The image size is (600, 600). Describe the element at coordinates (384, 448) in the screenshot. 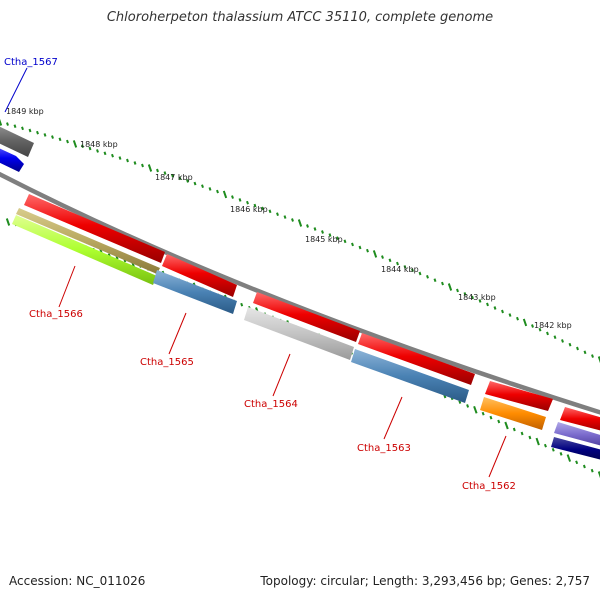

I see `gene-label-ctha-1563: Ctha_1563` at that location.